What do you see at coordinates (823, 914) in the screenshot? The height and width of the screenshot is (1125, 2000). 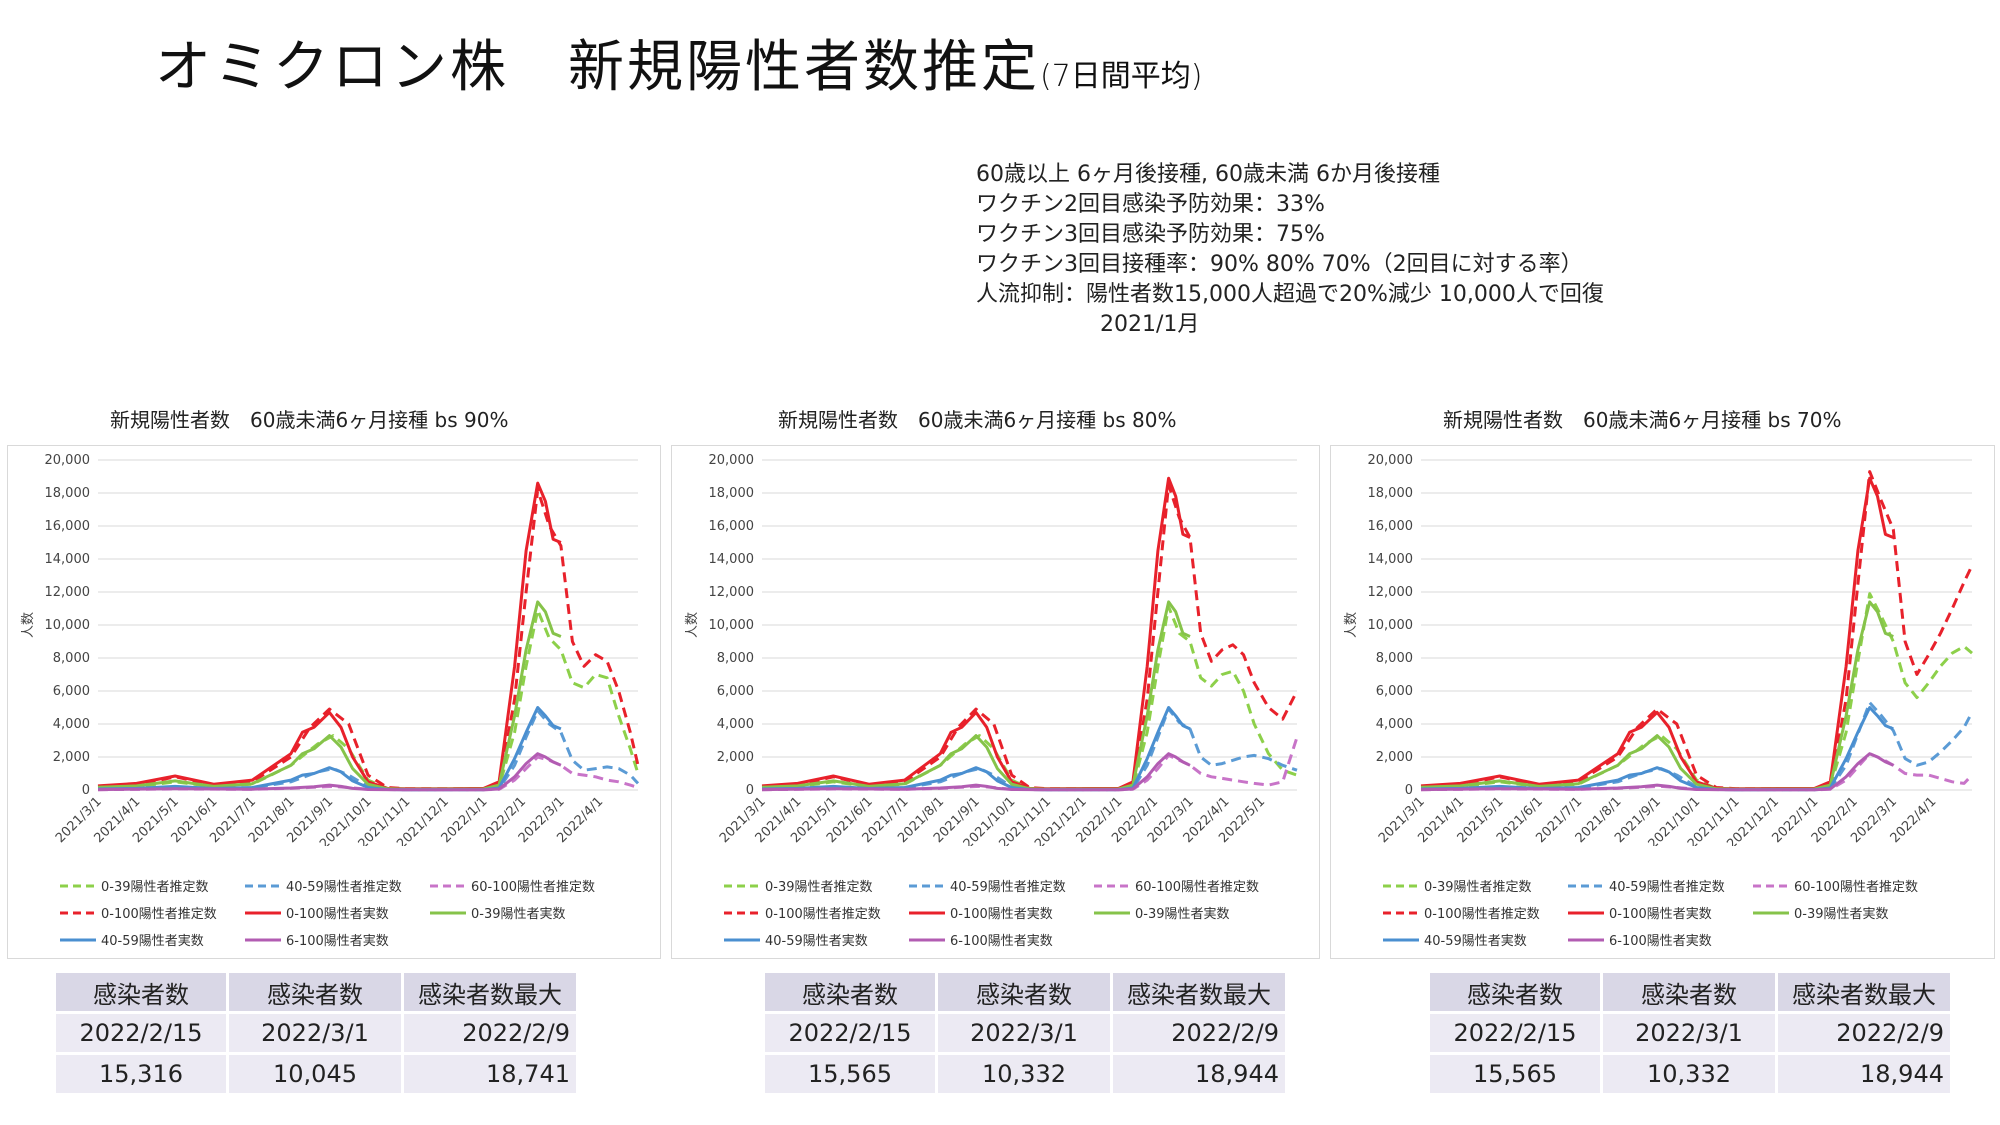 I see `legend-label: 0-100陽性者推定数` at bounding box center [823, 914].